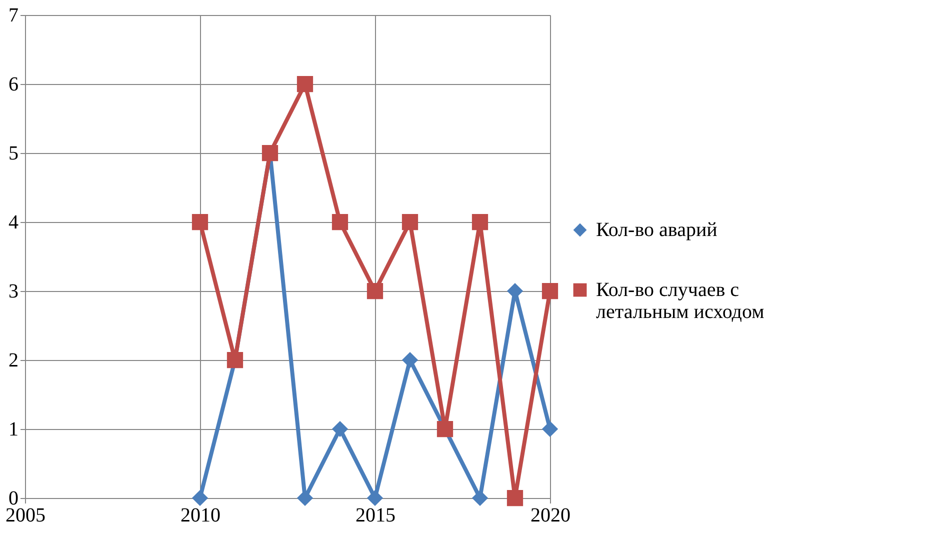  I want to click on y-tick-label: 3, so click(13, 291).